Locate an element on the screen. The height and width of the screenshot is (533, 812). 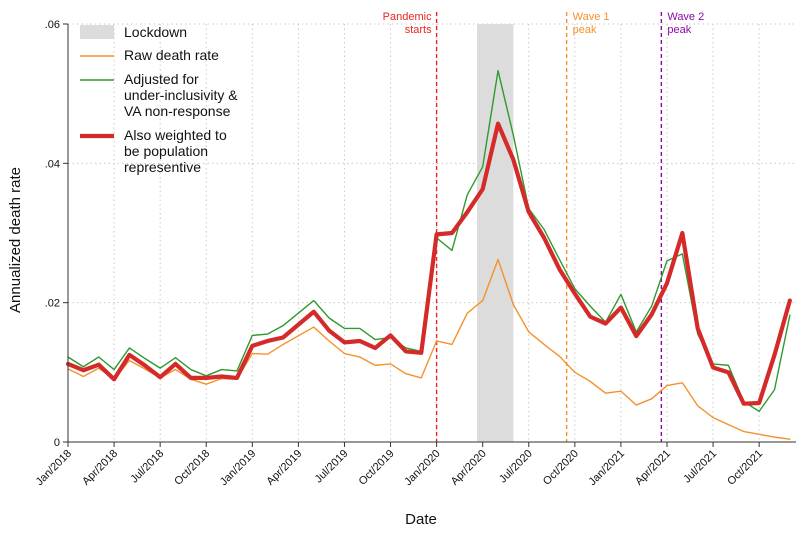
legend-label: Lockdown is located at coordinates (155, 32).